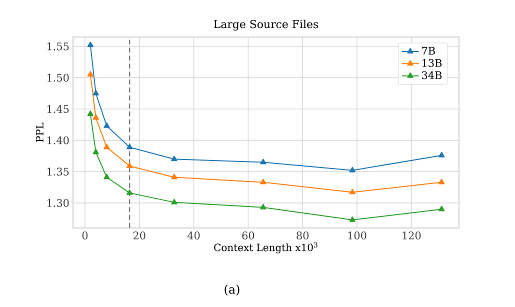 The image size is (515, 307). Describe the element at coordinates (232, 290) in the screenshot. I see `text: (a)` at that location.